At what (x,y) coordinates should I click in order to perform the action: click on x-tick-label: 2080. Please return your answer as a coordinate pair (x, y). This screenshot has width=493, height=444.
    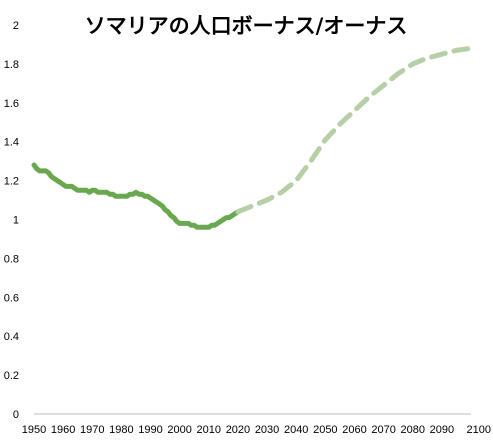
    Looking at the image, I should click on (412, 430).